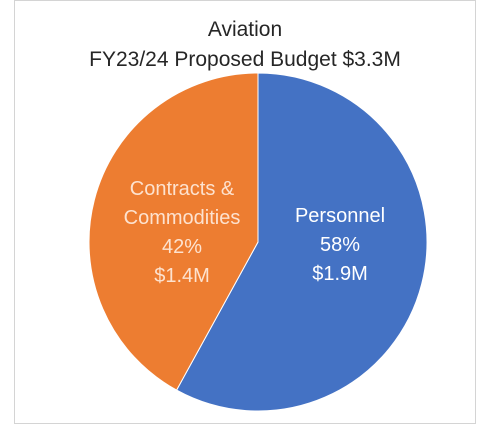  I want to click on slice-label-line: $1.9M, so click(340, 274).